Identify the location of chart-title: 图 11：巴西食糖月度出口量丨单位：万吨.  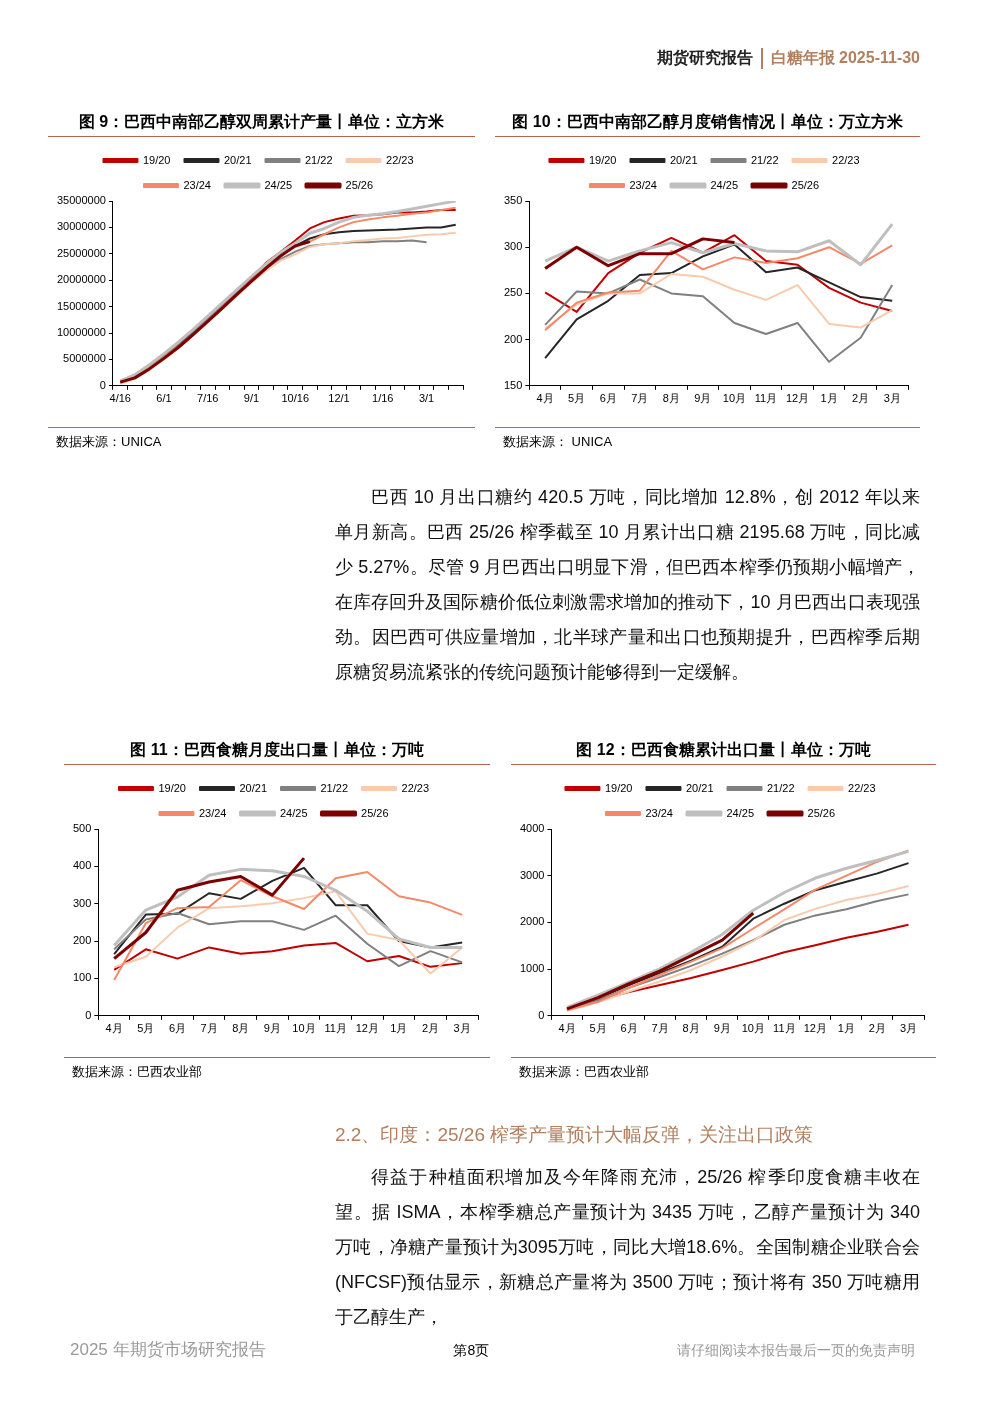
(277, 752).